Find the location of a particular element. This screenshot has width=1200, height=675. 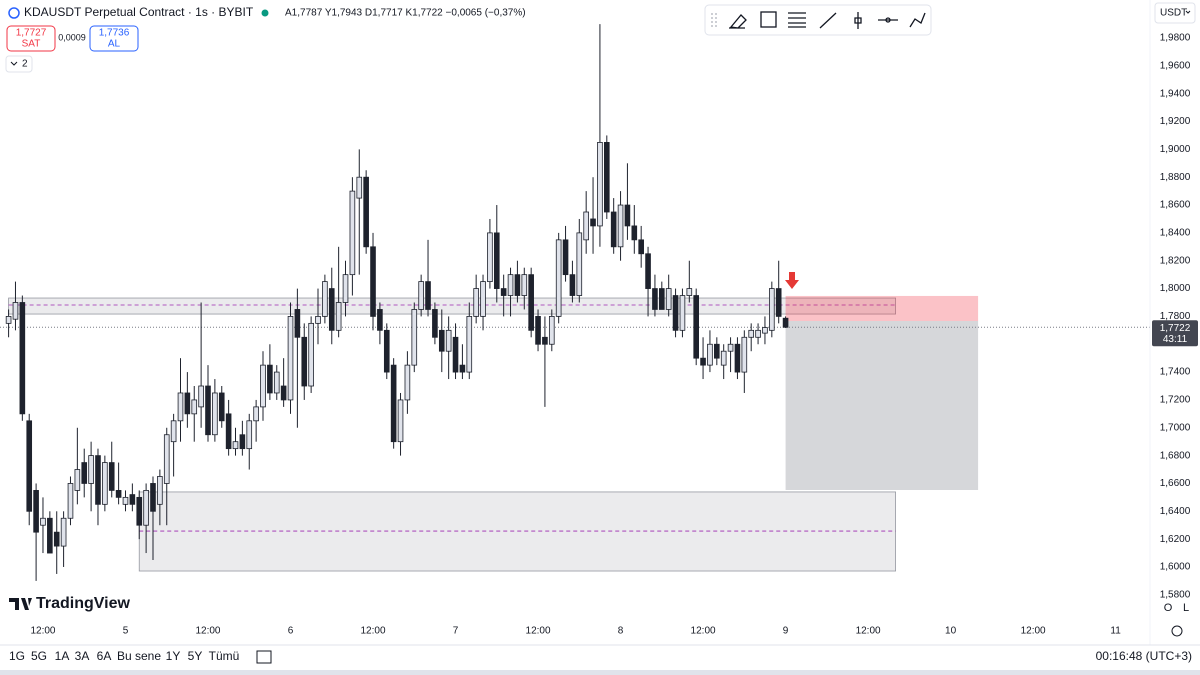

chevron-icon is located at coordinates (1188, 12).